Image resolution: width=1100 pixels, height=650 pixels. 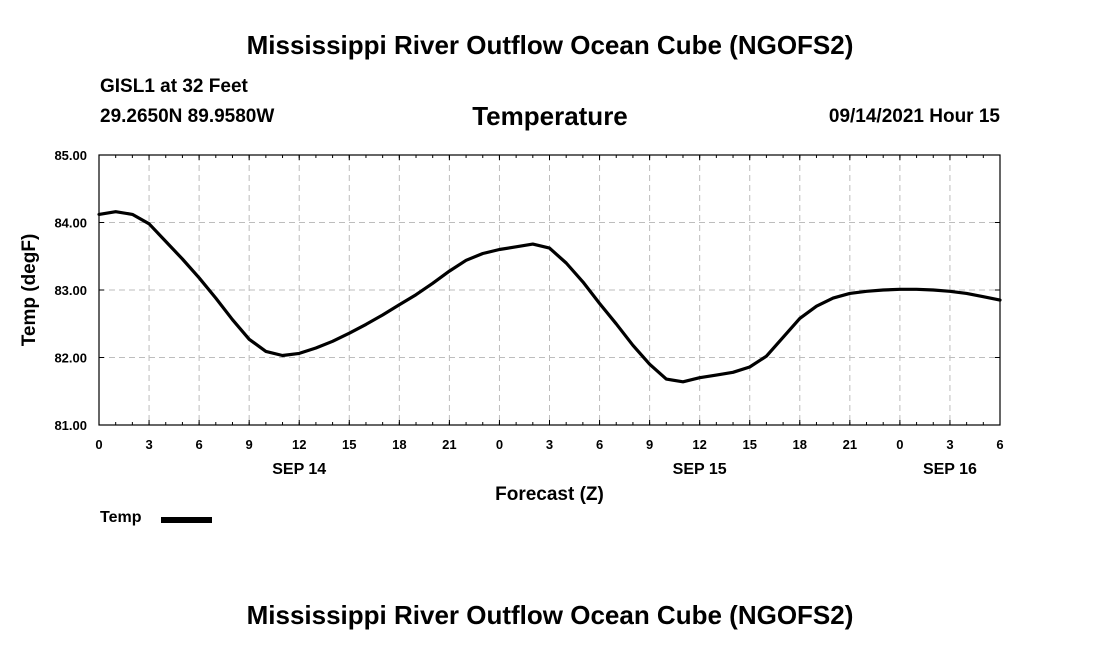 What do you see at coordinates (29, 290) in the screenshot?
I see `y-axis-label: Temp (degF)` at bounding box center [29, 290].